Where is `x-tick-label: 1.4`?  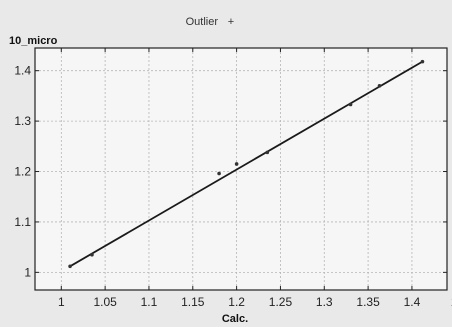 x-tick-label: 1.4 is located at coordinates (412, 302).